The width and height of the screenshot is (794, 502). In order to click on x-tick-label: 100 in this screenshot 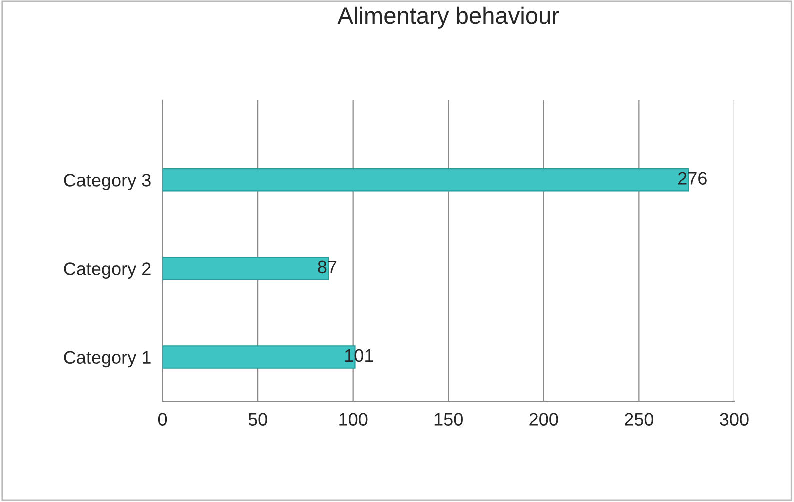, I will do `click(354, 419)`.